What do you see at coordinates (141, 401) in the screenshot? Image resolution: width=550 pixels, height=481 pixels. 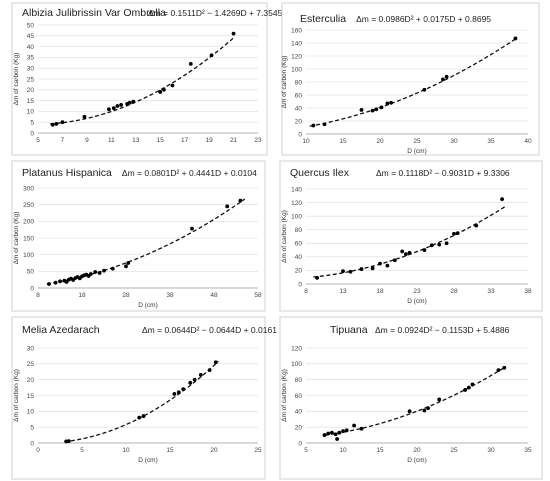 I see `trendline` at bounding box center [141, 401].